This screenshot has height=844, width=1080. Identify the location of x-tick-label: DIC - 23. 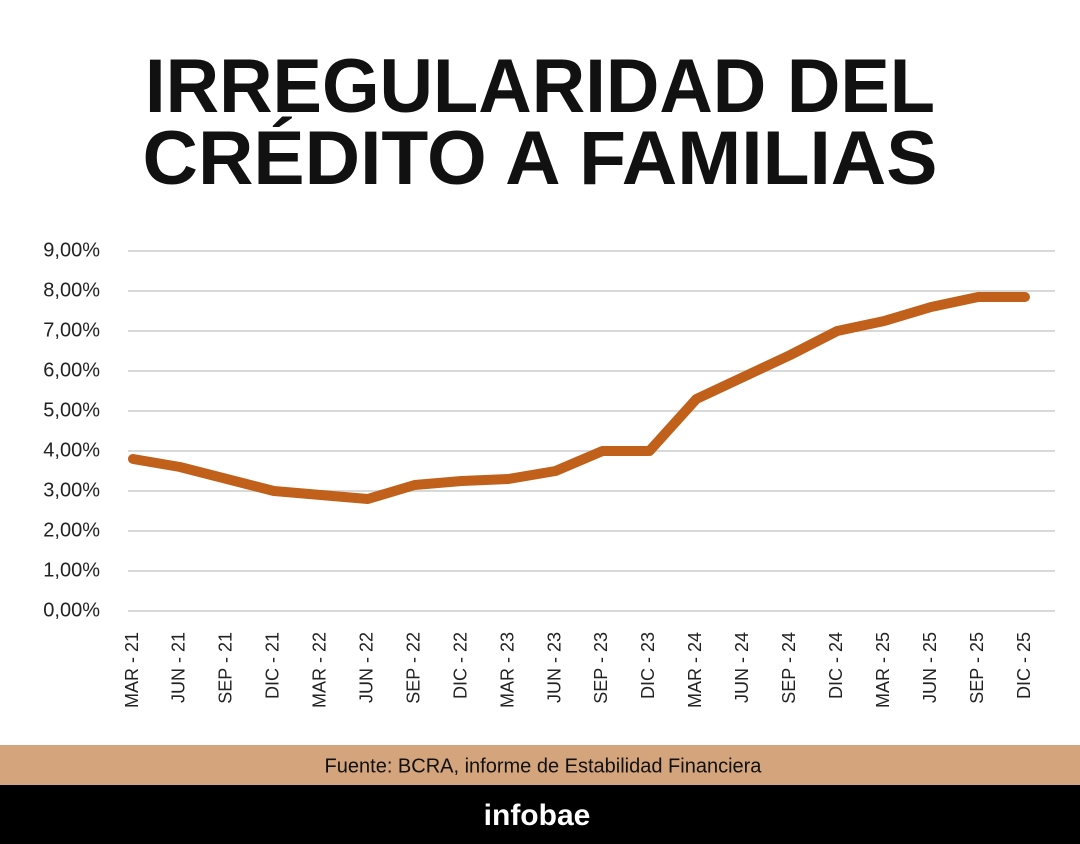
(648, 665).